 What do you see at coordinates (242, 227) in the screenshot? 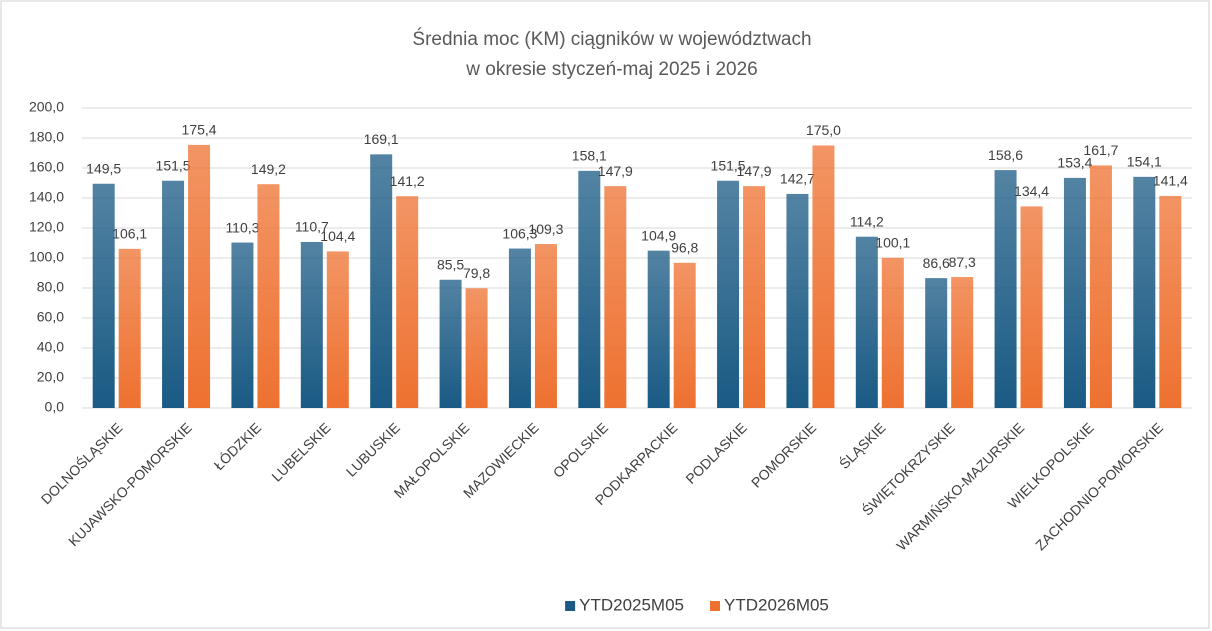
I see `value-label: 110,3` at bounding box center [242, 227].